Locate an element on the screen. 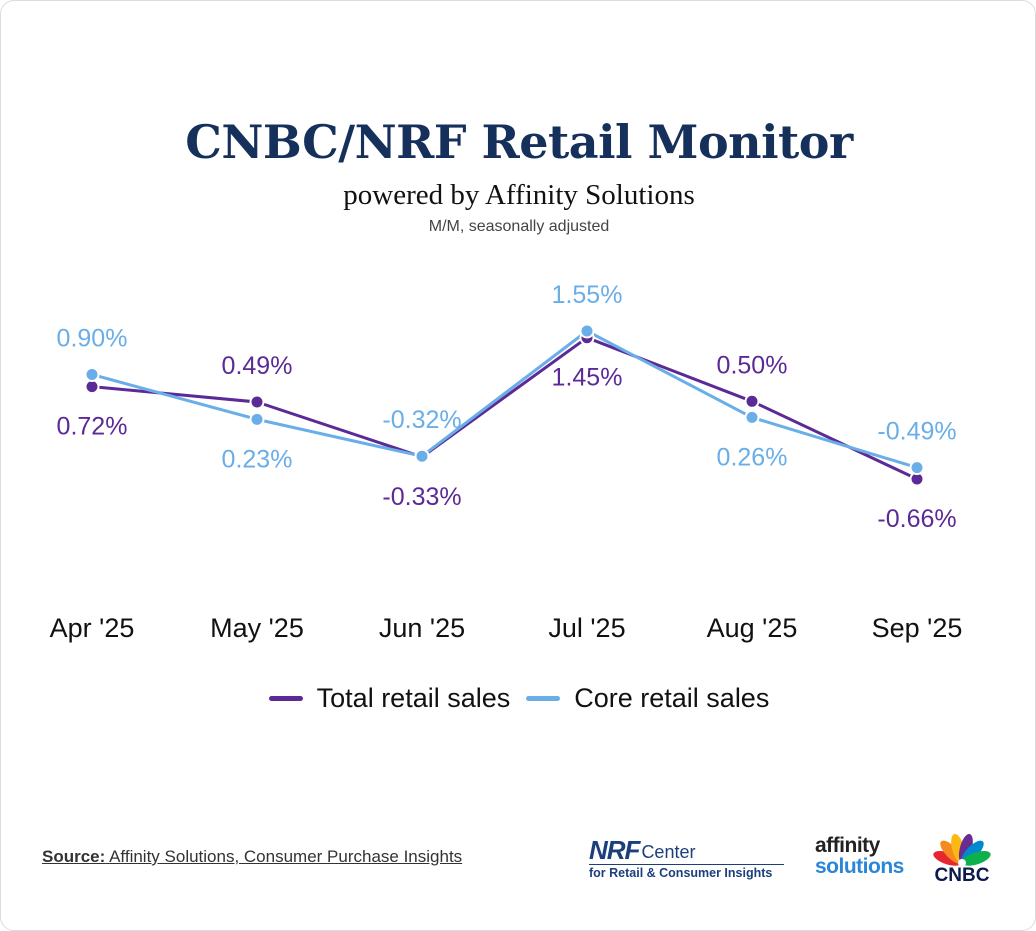  series-line-total is located at coordinates (504, 408).